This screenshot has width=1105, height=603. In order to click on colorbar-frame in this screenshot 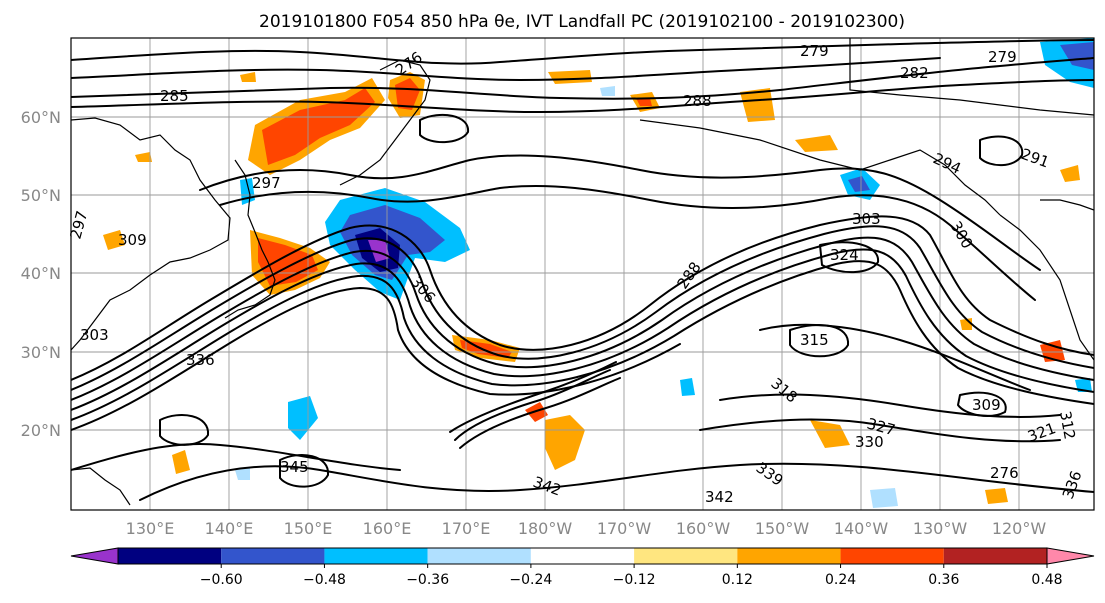, I will do `click(582, 556)`.